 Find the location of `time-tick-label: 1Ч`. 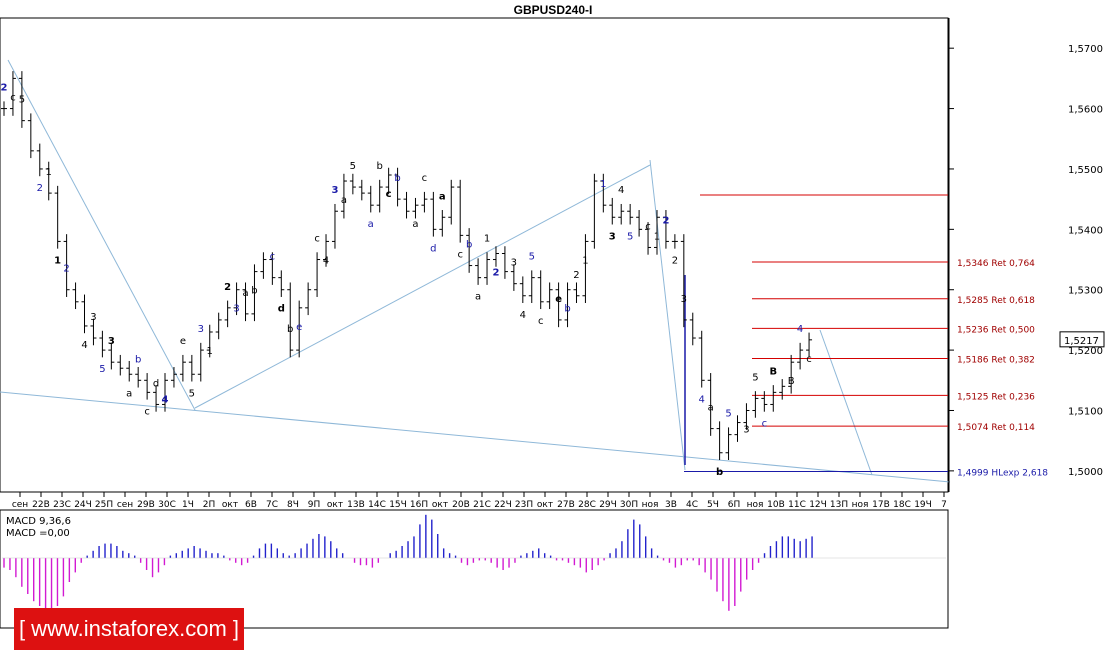

time-tick-label: 1Ч is located at coordinates (188, 505).